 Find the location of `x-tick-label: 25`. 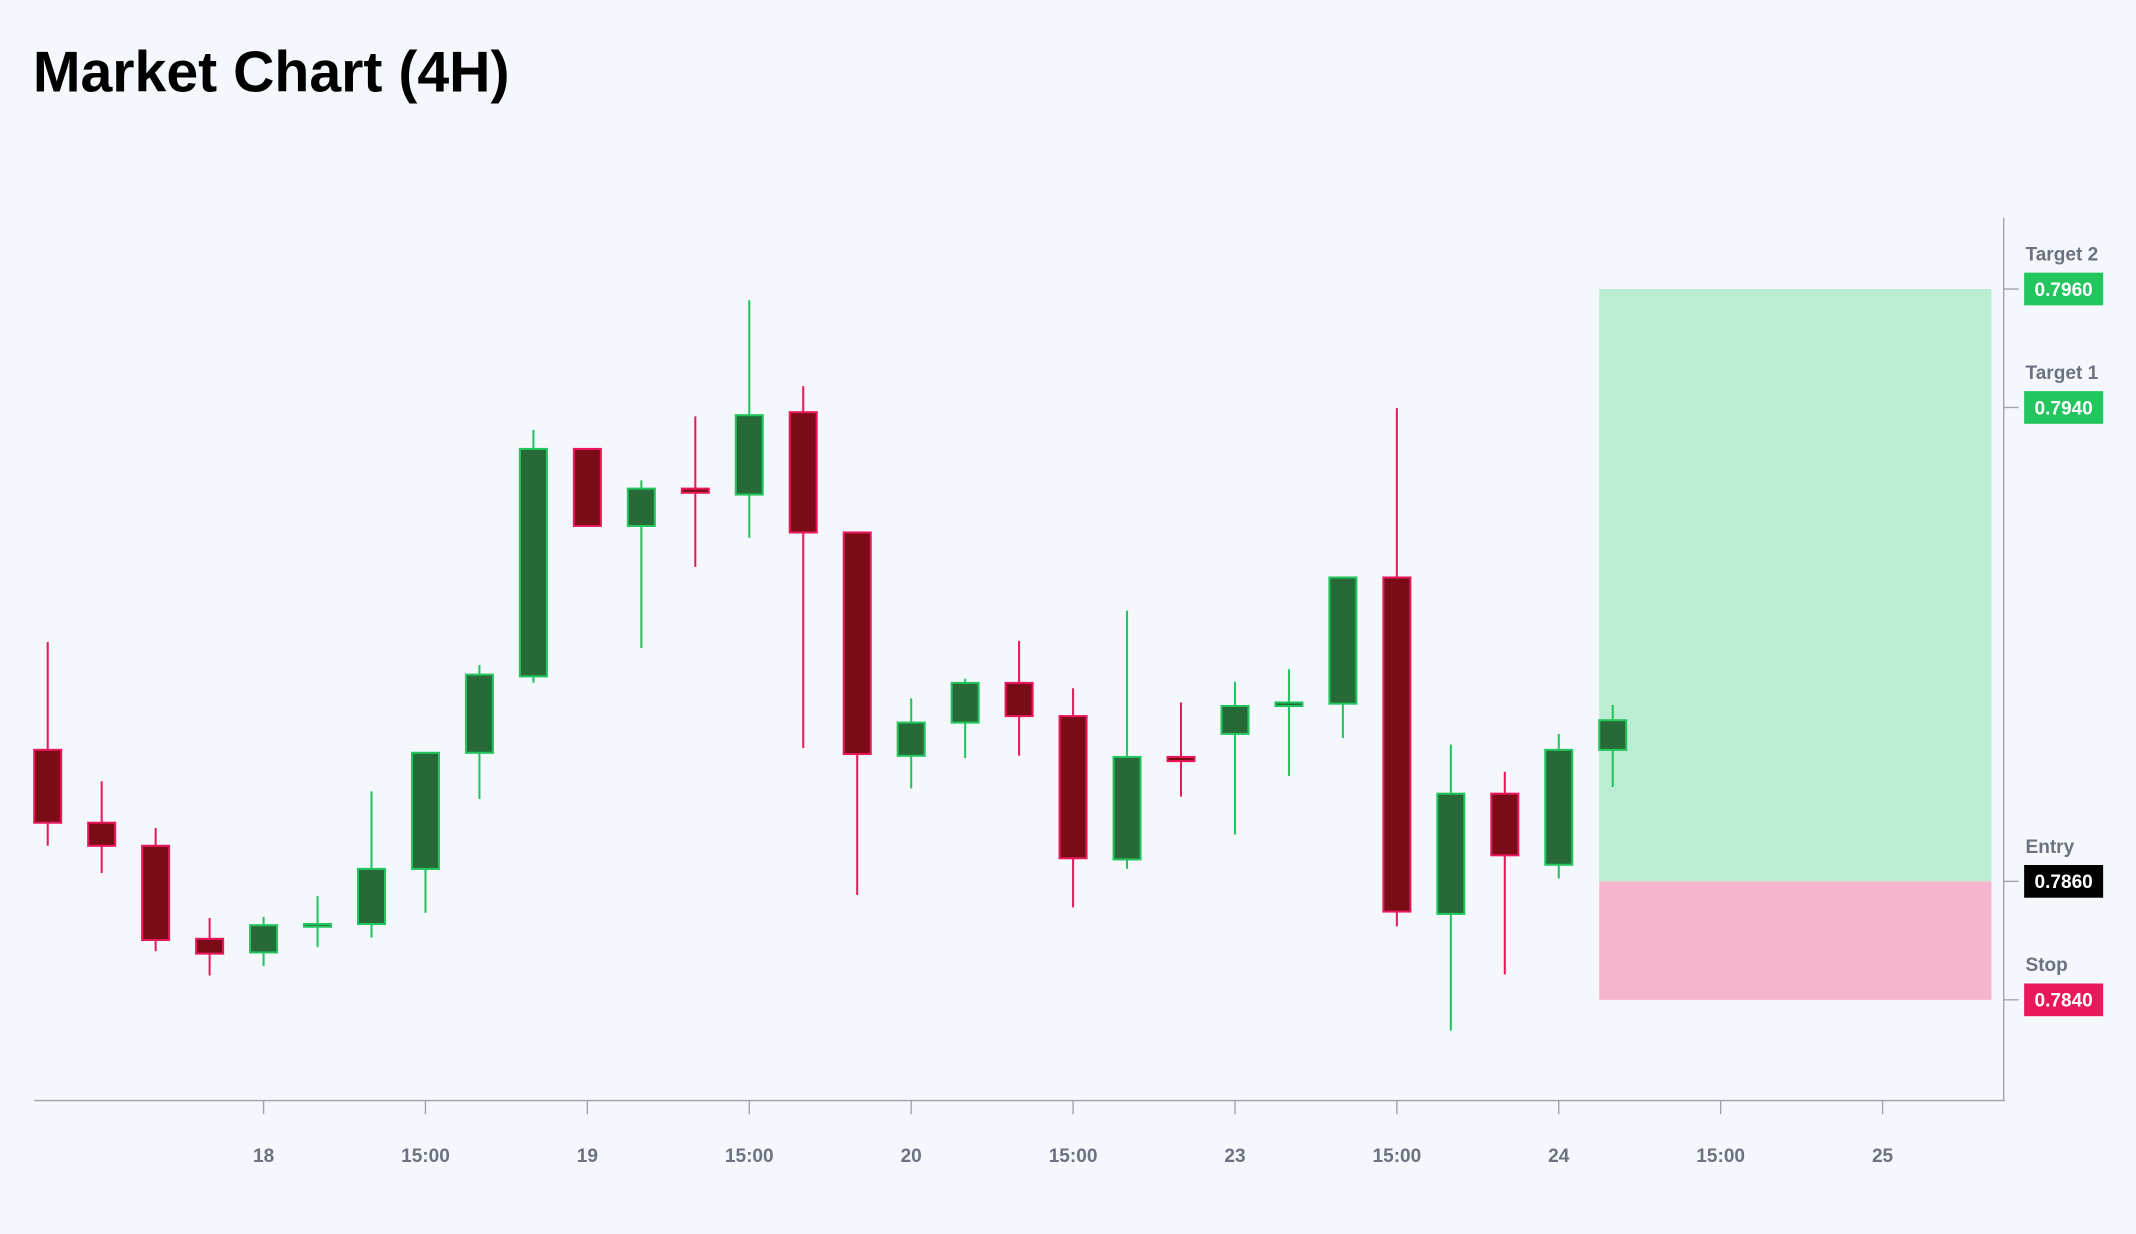

x-tick-label: 25 is located at coordinates (1883, 1156).